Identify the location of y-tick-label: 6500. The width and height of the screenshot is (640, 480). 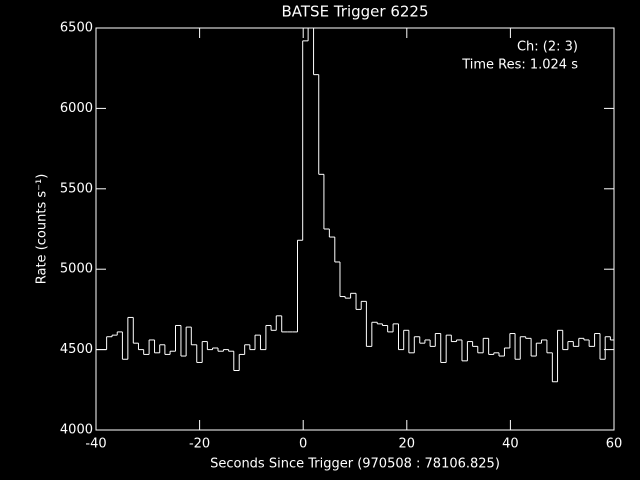
(76, 28).